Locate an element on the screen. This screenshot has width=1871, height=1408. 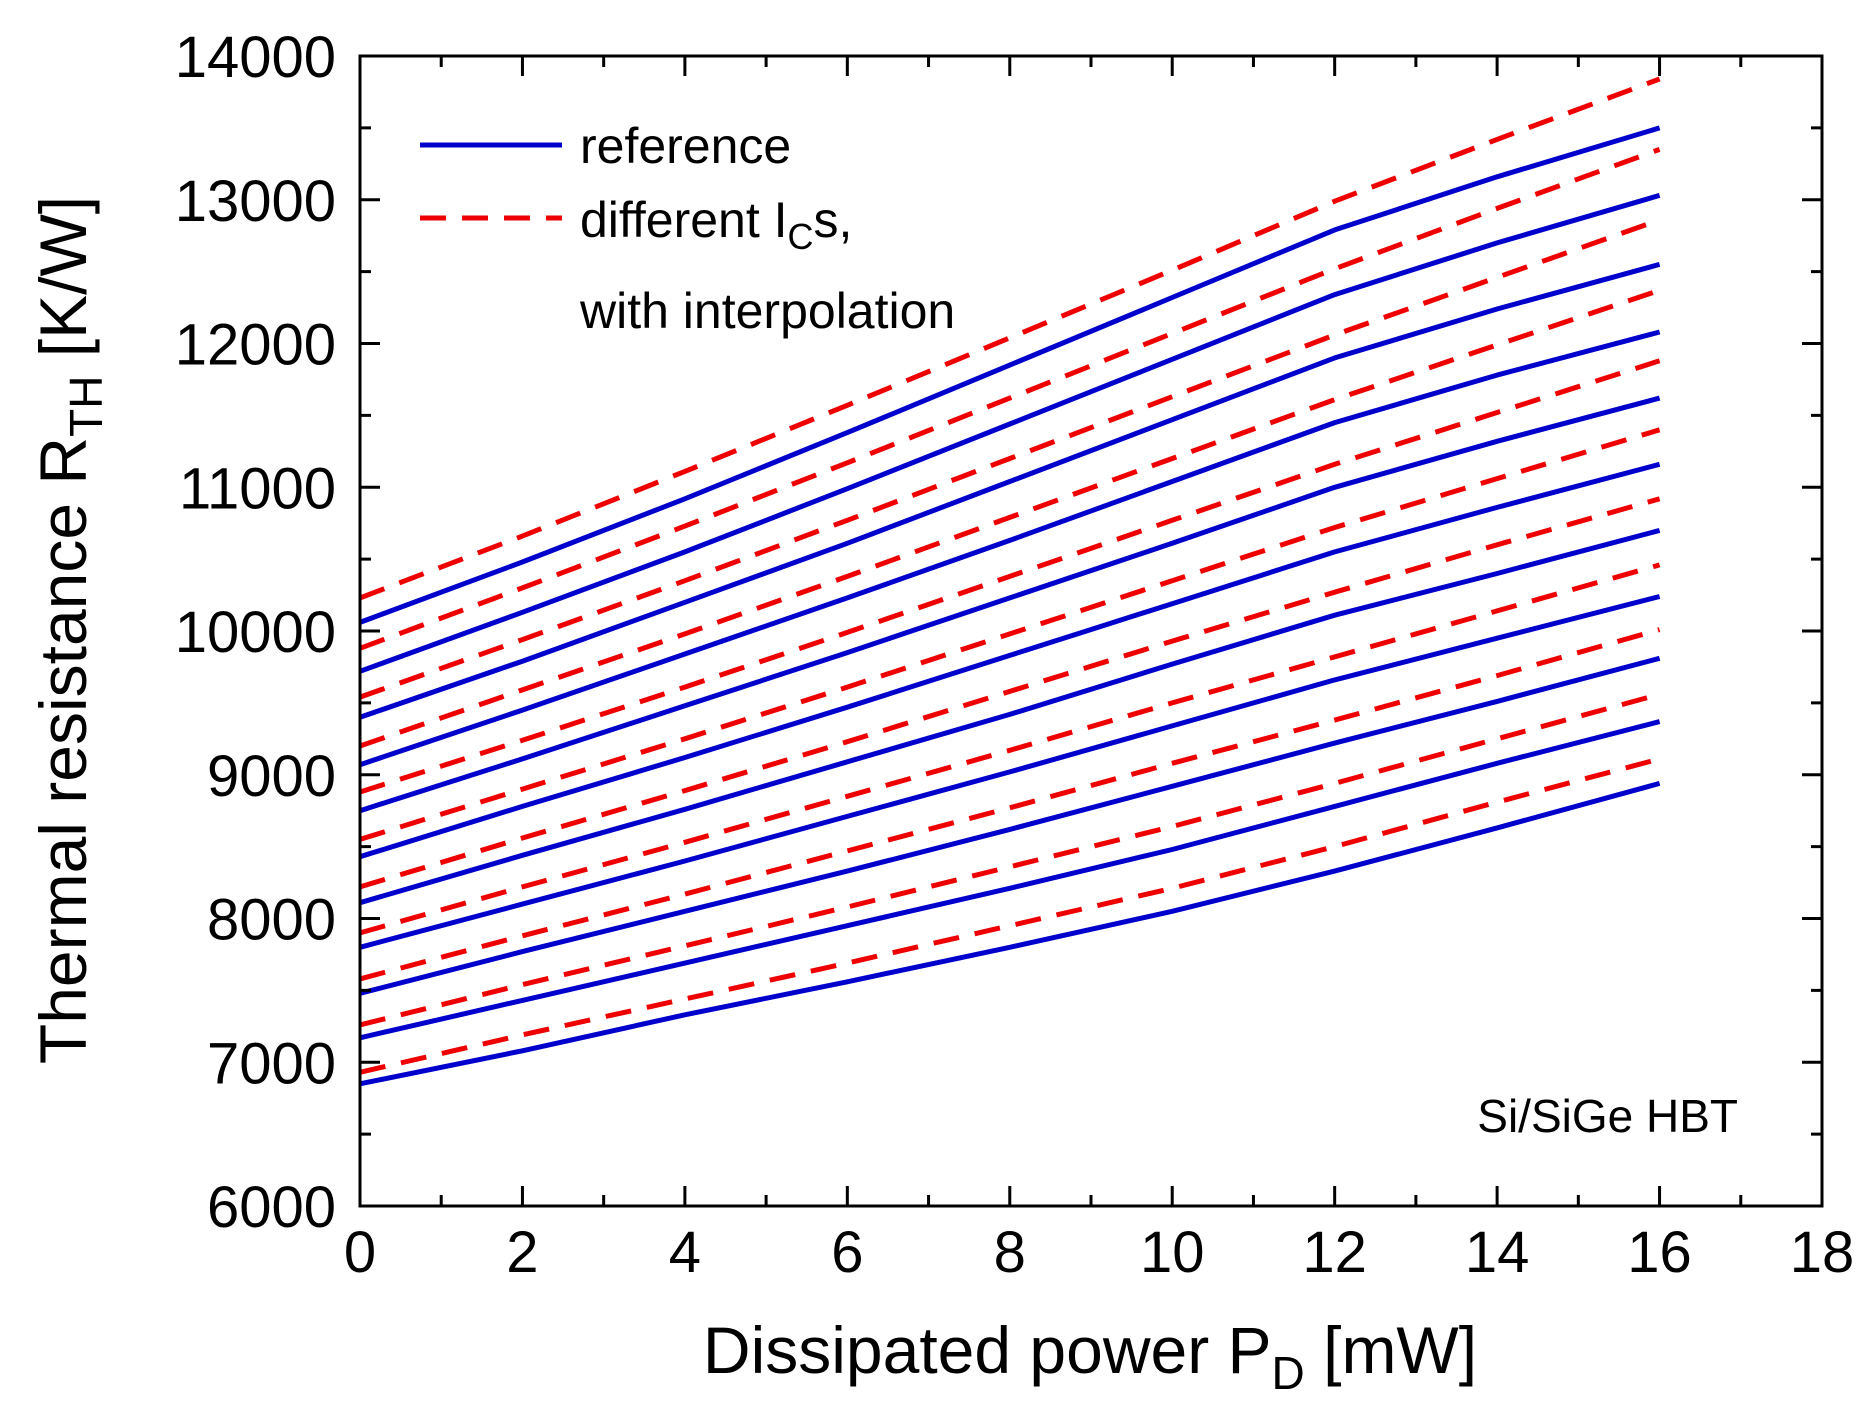
x-tick-label-6: 6 is located at coordinates (847, 1252).